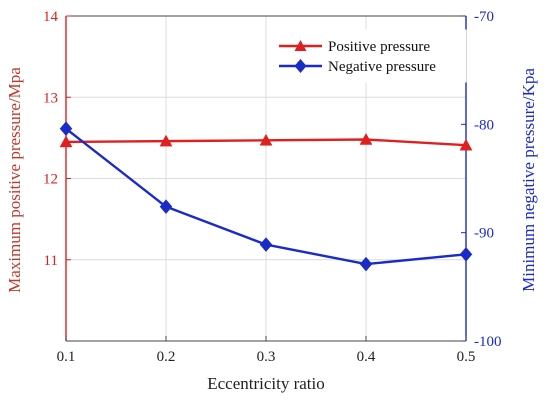 This screenshot has width=550, height=403. What do you see at coordinates (14, 180) in the screenshot?
I see `left-y-axis-title: Maximum positive pressure/Mpa` at bounding box center [14, 180].